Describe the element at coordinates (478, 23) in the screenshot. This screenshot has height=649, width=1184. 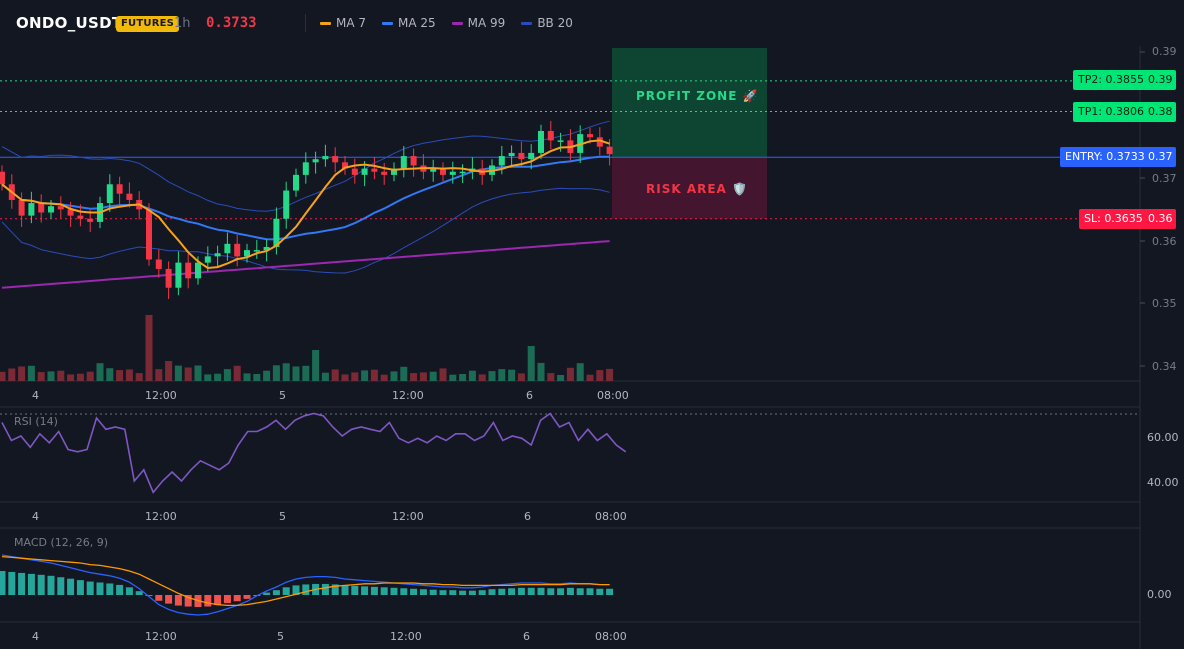
I see `legend-ma99: MA 99` at that location.